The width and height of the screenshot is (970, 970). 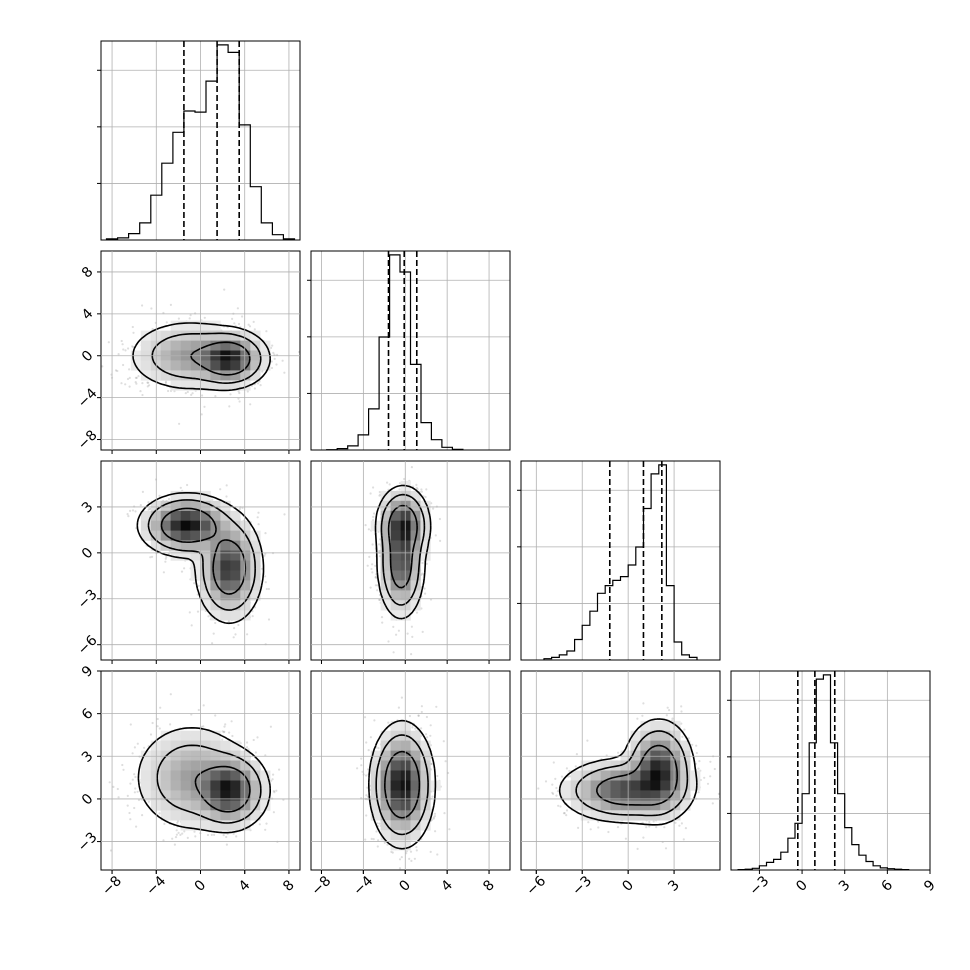 I want to click on pair-1-2-panel, so click(x=410, y=562).